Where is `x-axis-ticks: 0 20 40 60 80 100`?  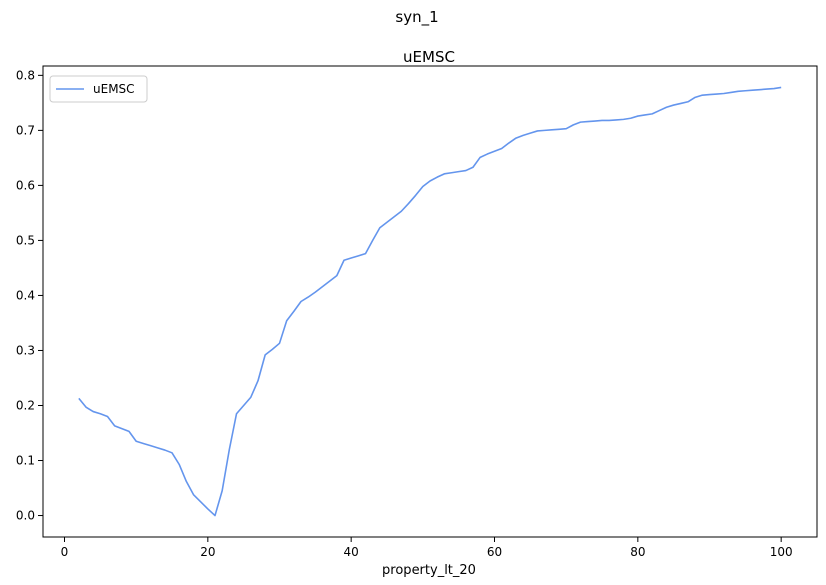
x-axis-ticks: 0 20 40 60 80 100 is located at coordinates (427, 548).